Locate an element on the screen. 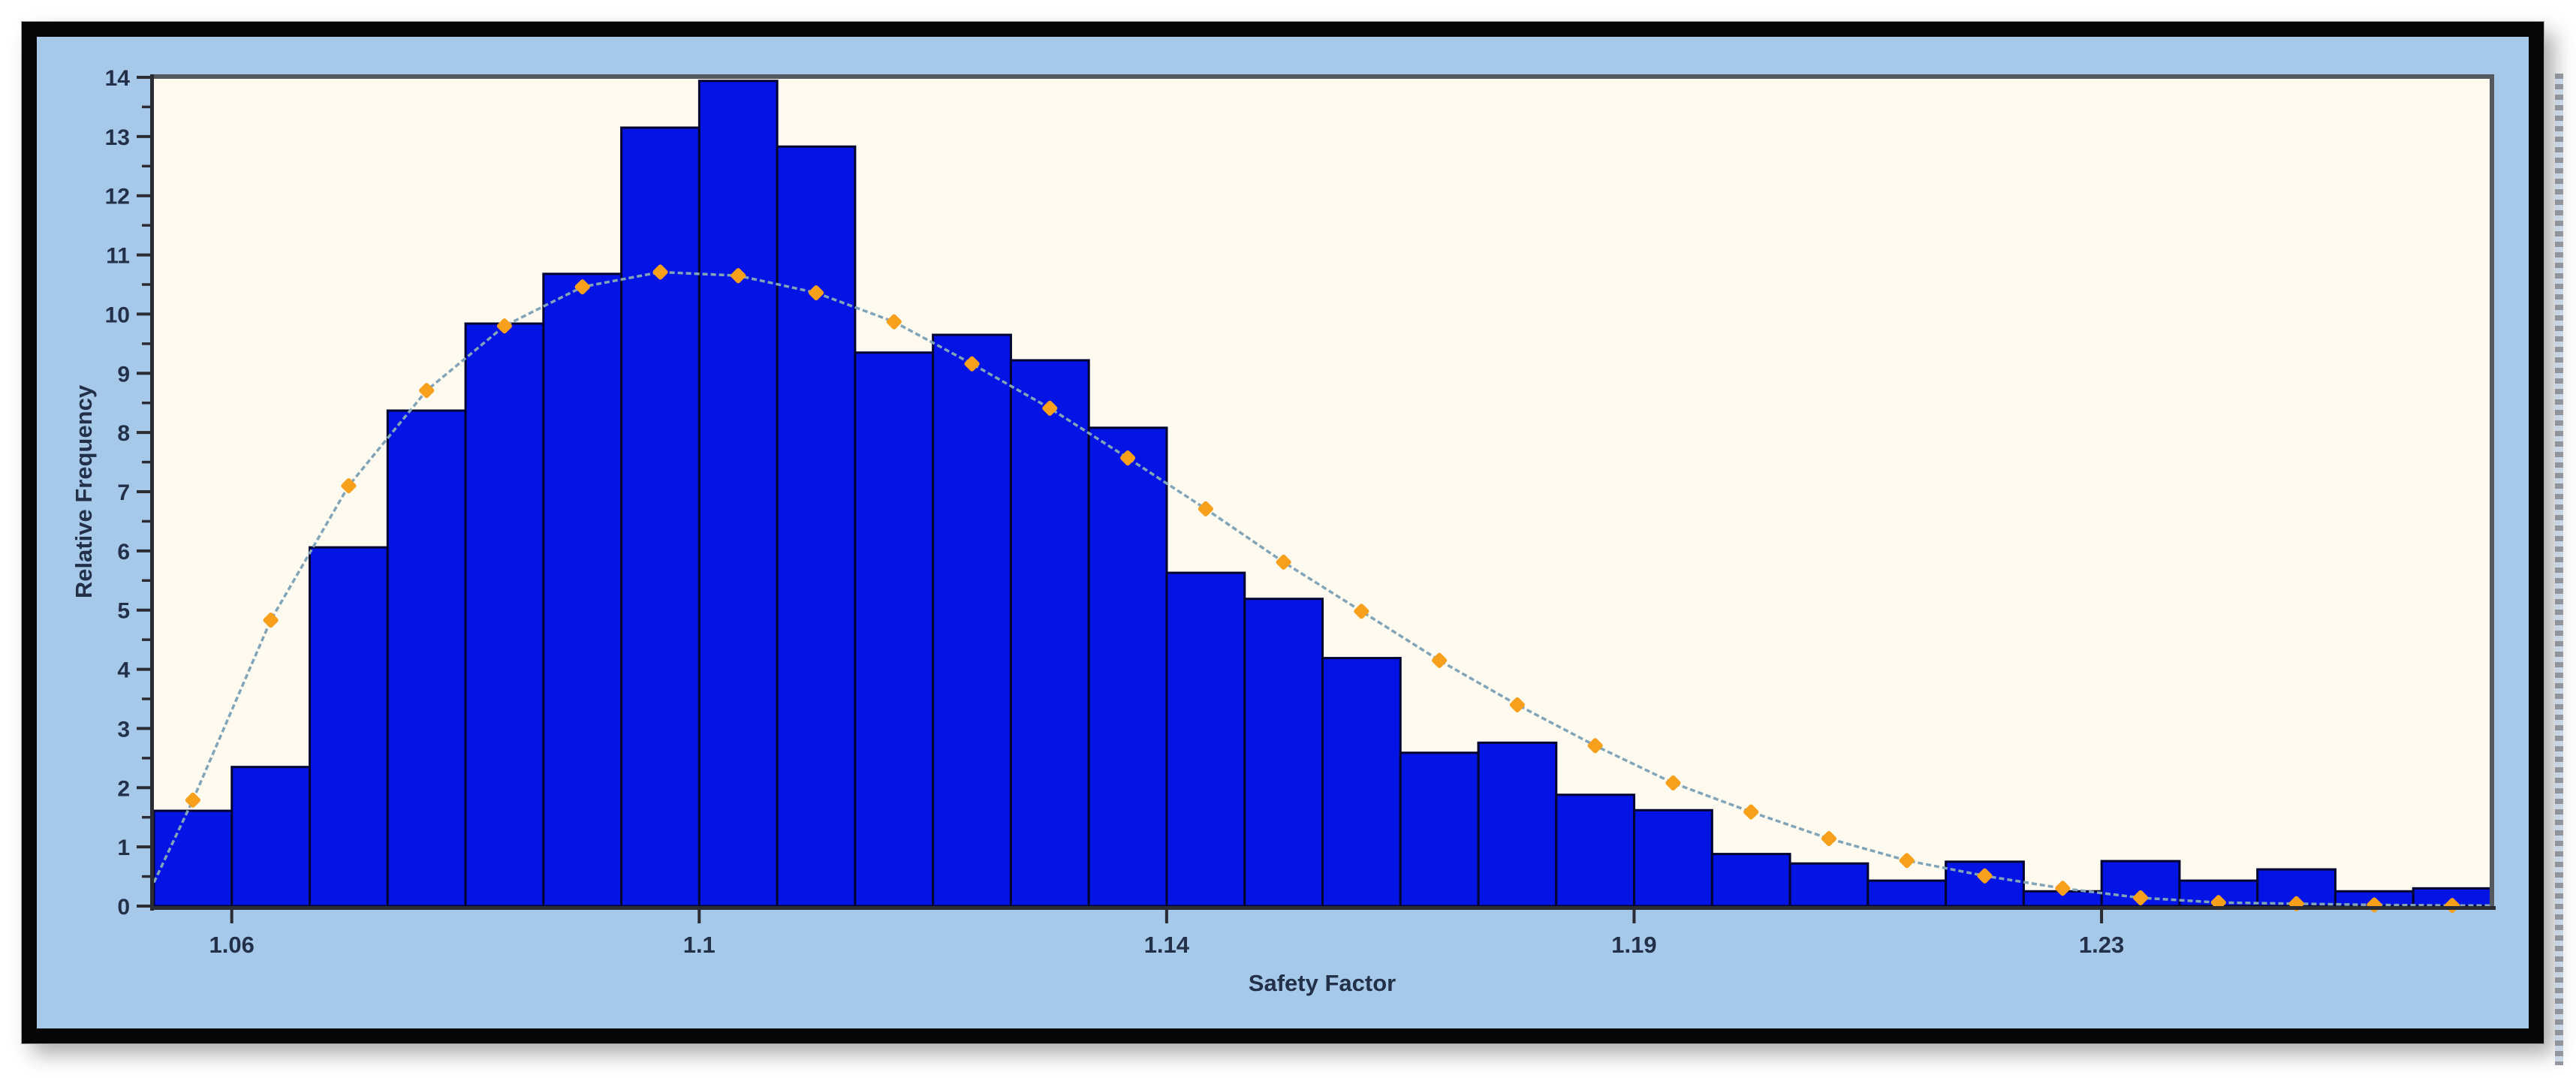 The width and height of the screenshot is (2576, 1078). y-tick-label: 12 is located at coordinates (117, 197).